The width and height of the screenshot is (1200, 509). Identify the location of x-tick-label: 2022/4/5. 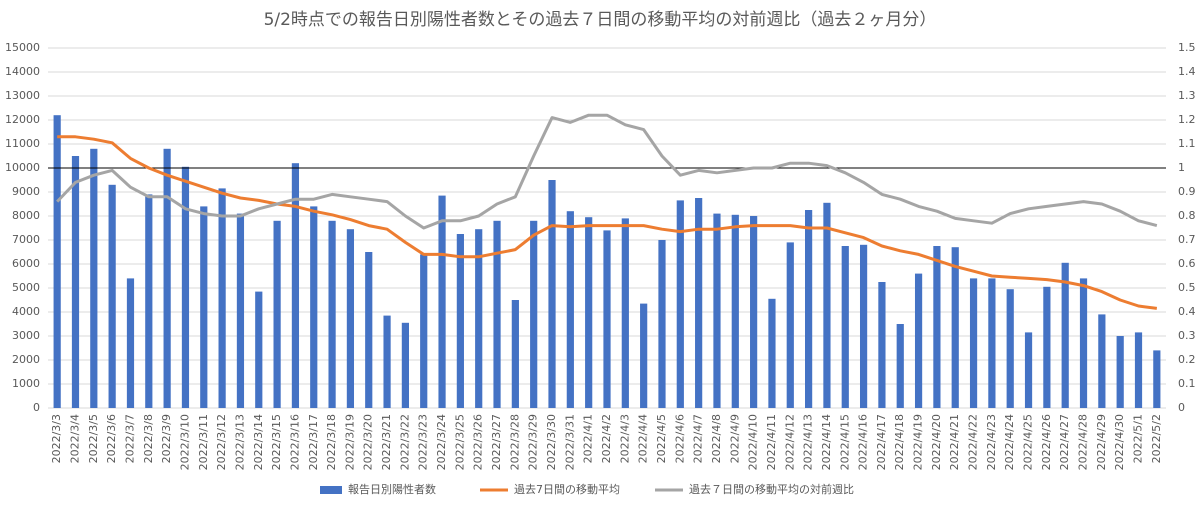
(661, 438).